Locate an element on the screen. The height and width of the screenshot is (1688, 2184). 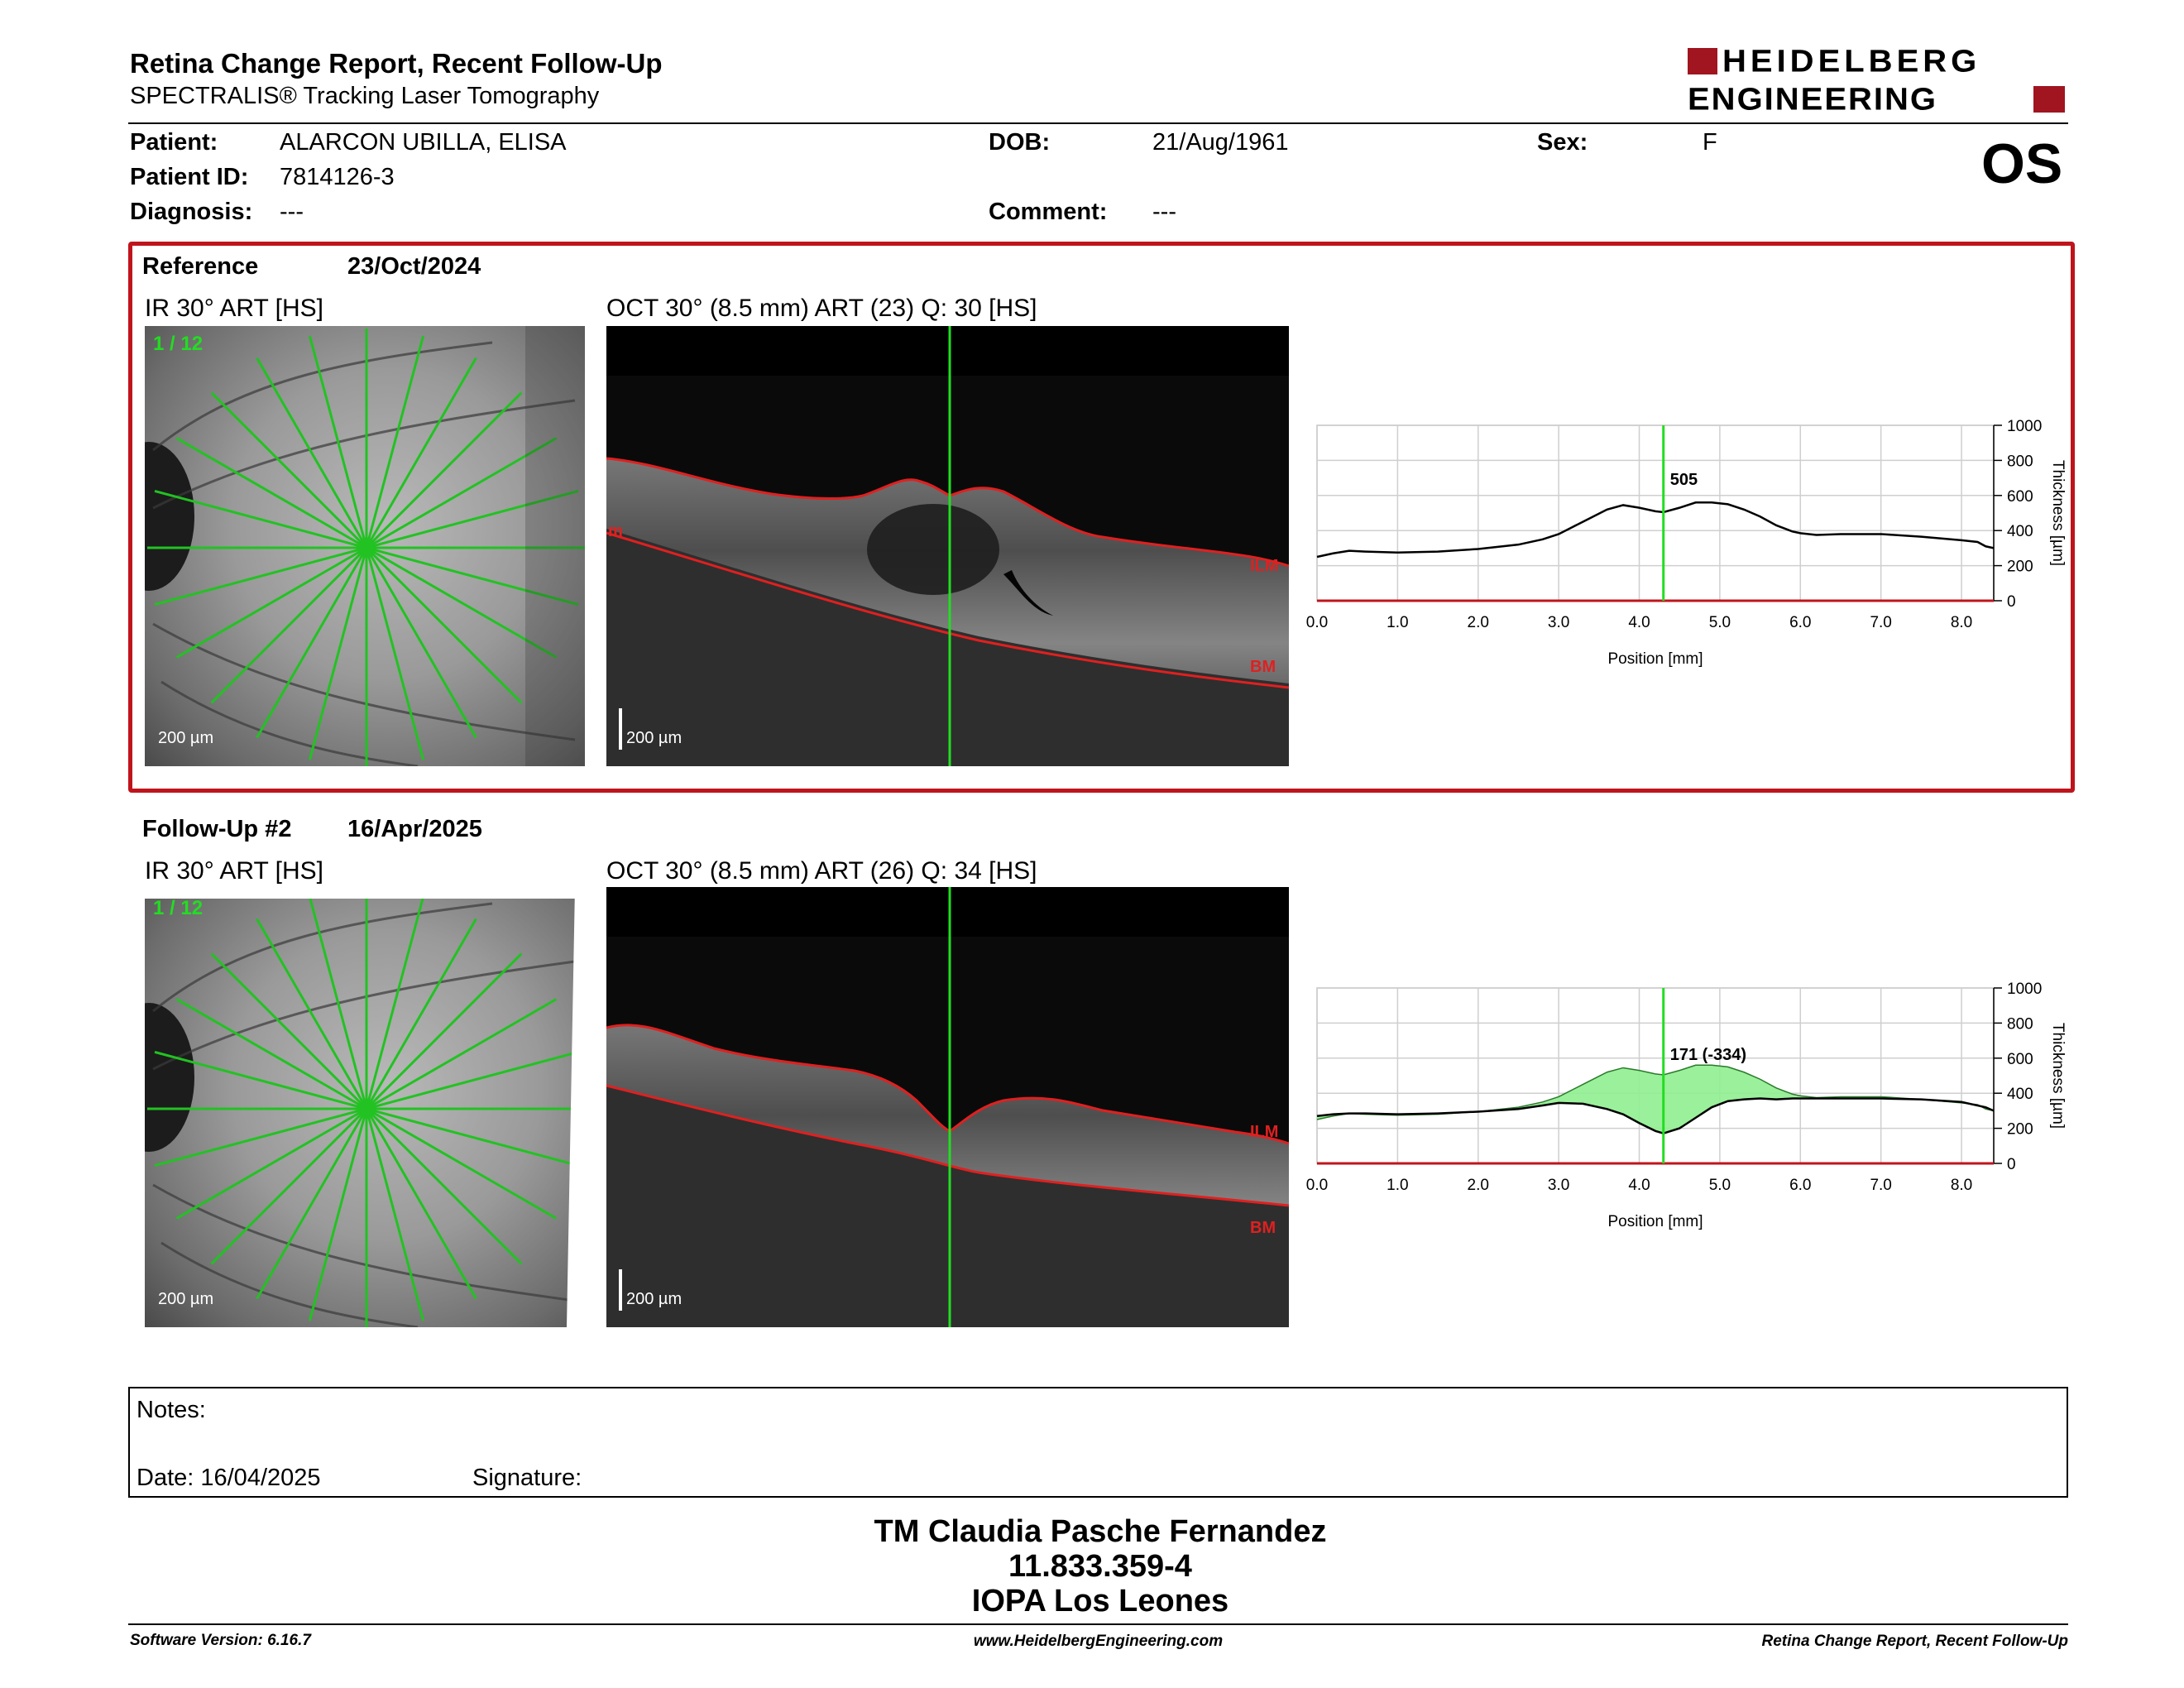
signature-name: TM Claudia Pasche Fernandez is located at coordinates (1100, 1531).